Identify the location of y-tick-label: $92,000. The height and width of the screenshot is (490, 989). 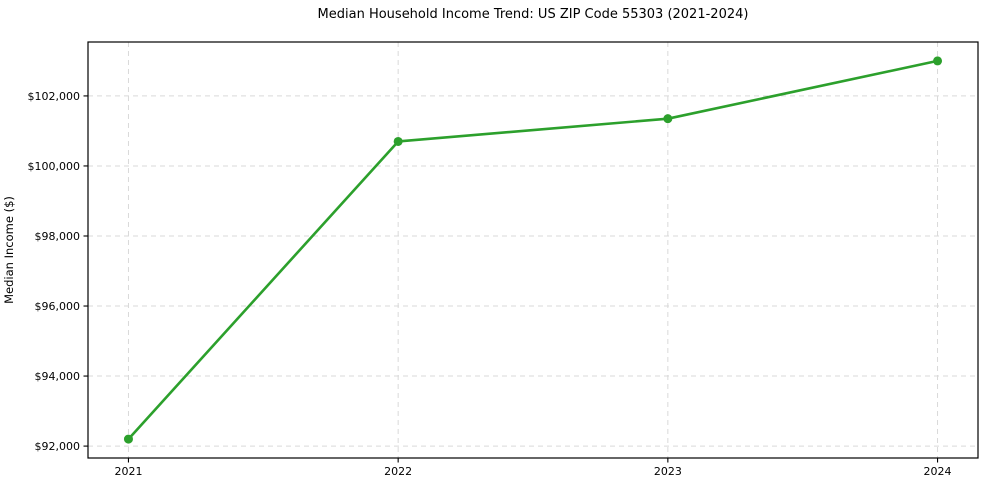
(58, 446).